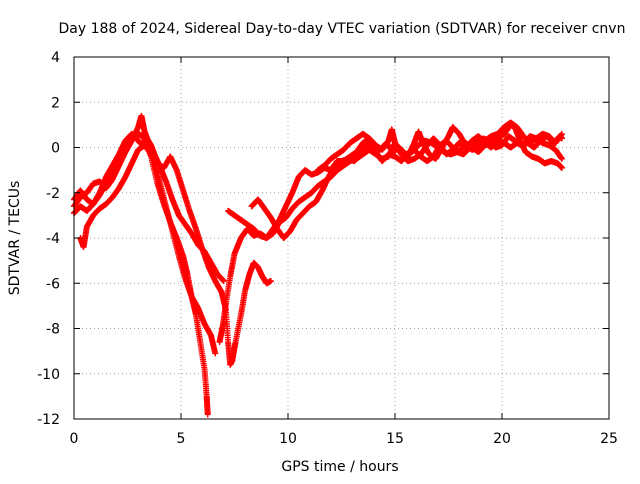 This screenshot has width=640, height=484. What do you see at coordinates (48, 375) in the screenshot?
I see `y-tick-label: -10` at bounding box center [48, 375].